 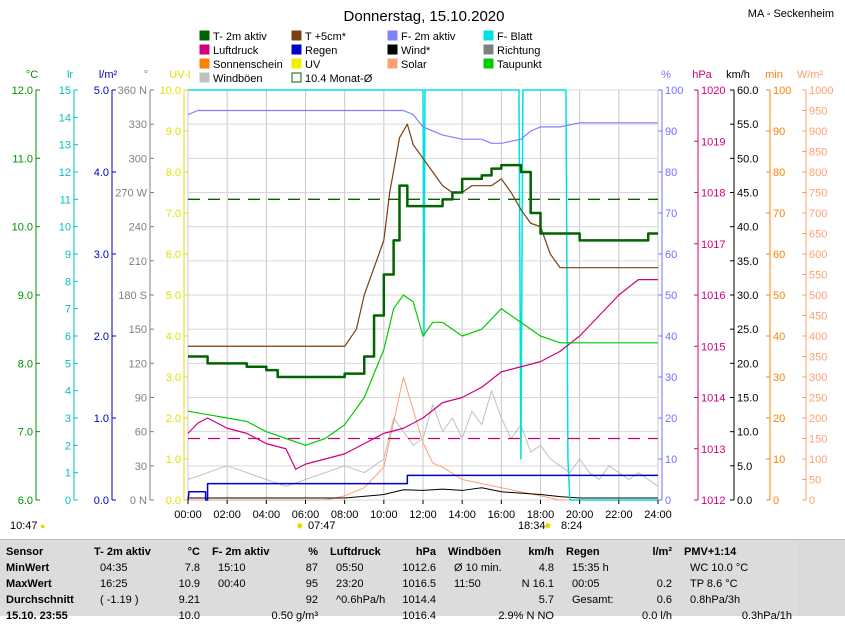 I want to click on lr_ticks-tick-label: 13, so click(x=65, y=146).